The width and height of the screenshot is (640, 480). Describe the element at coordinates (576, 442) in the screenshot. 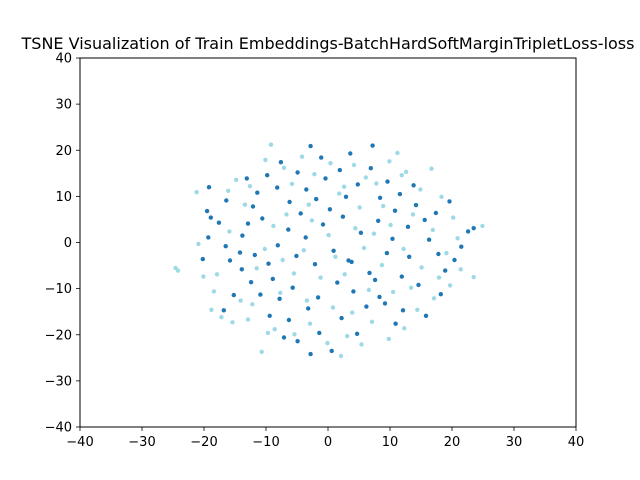

I see `x-tick-label: 40` at that location.